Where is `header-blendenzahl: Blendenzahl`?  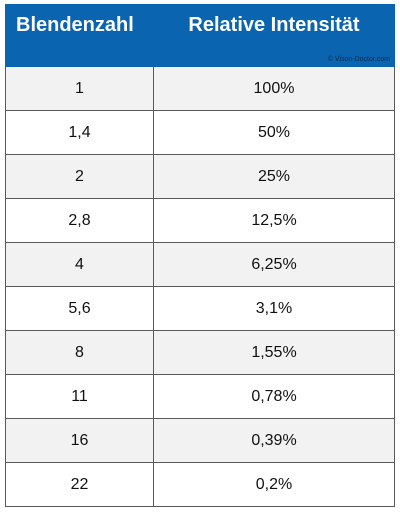
header-blendenzahl: Blendenzahl is located at coordinates (79, 35).